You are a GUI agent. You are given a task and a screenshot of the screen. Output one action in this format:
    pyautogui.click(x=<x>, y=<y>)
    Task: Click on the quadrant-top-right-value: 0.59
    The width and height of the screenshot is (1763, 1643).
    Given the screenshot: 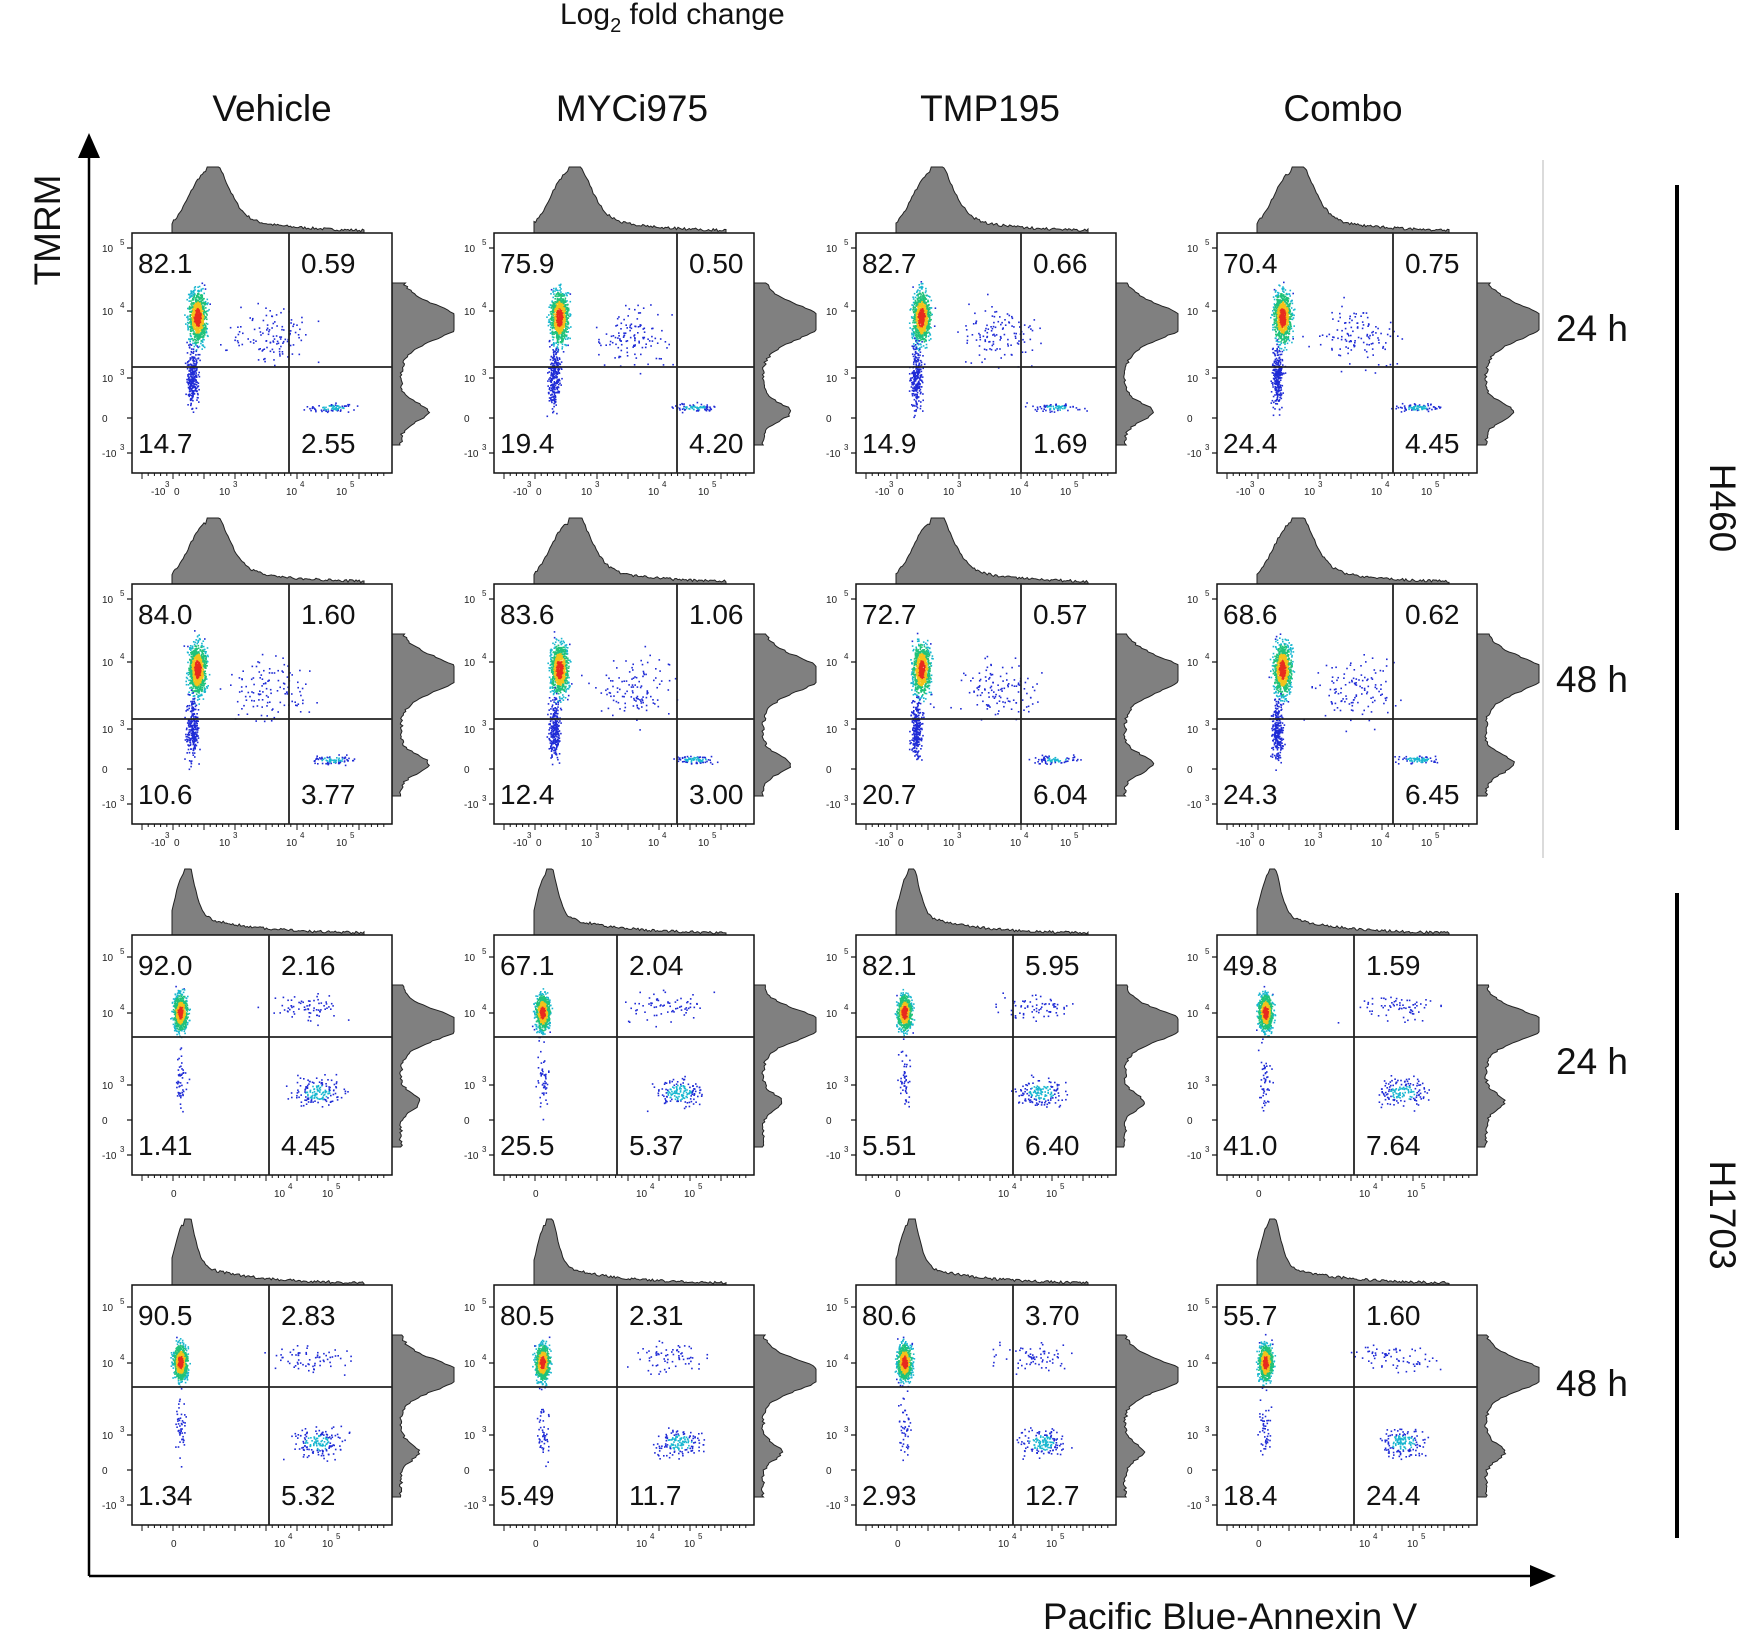 What is the action you would take?
    pyautogui.click(x=328, y=263)
    